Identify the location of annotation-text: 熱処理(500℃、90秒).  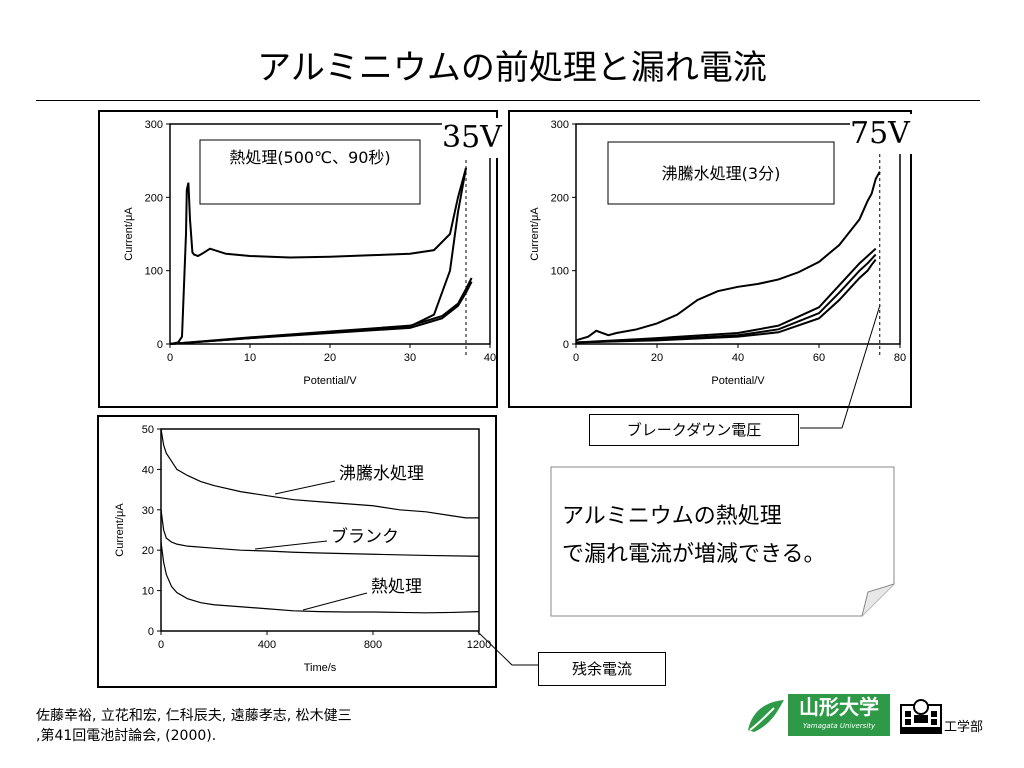
(310, 157).